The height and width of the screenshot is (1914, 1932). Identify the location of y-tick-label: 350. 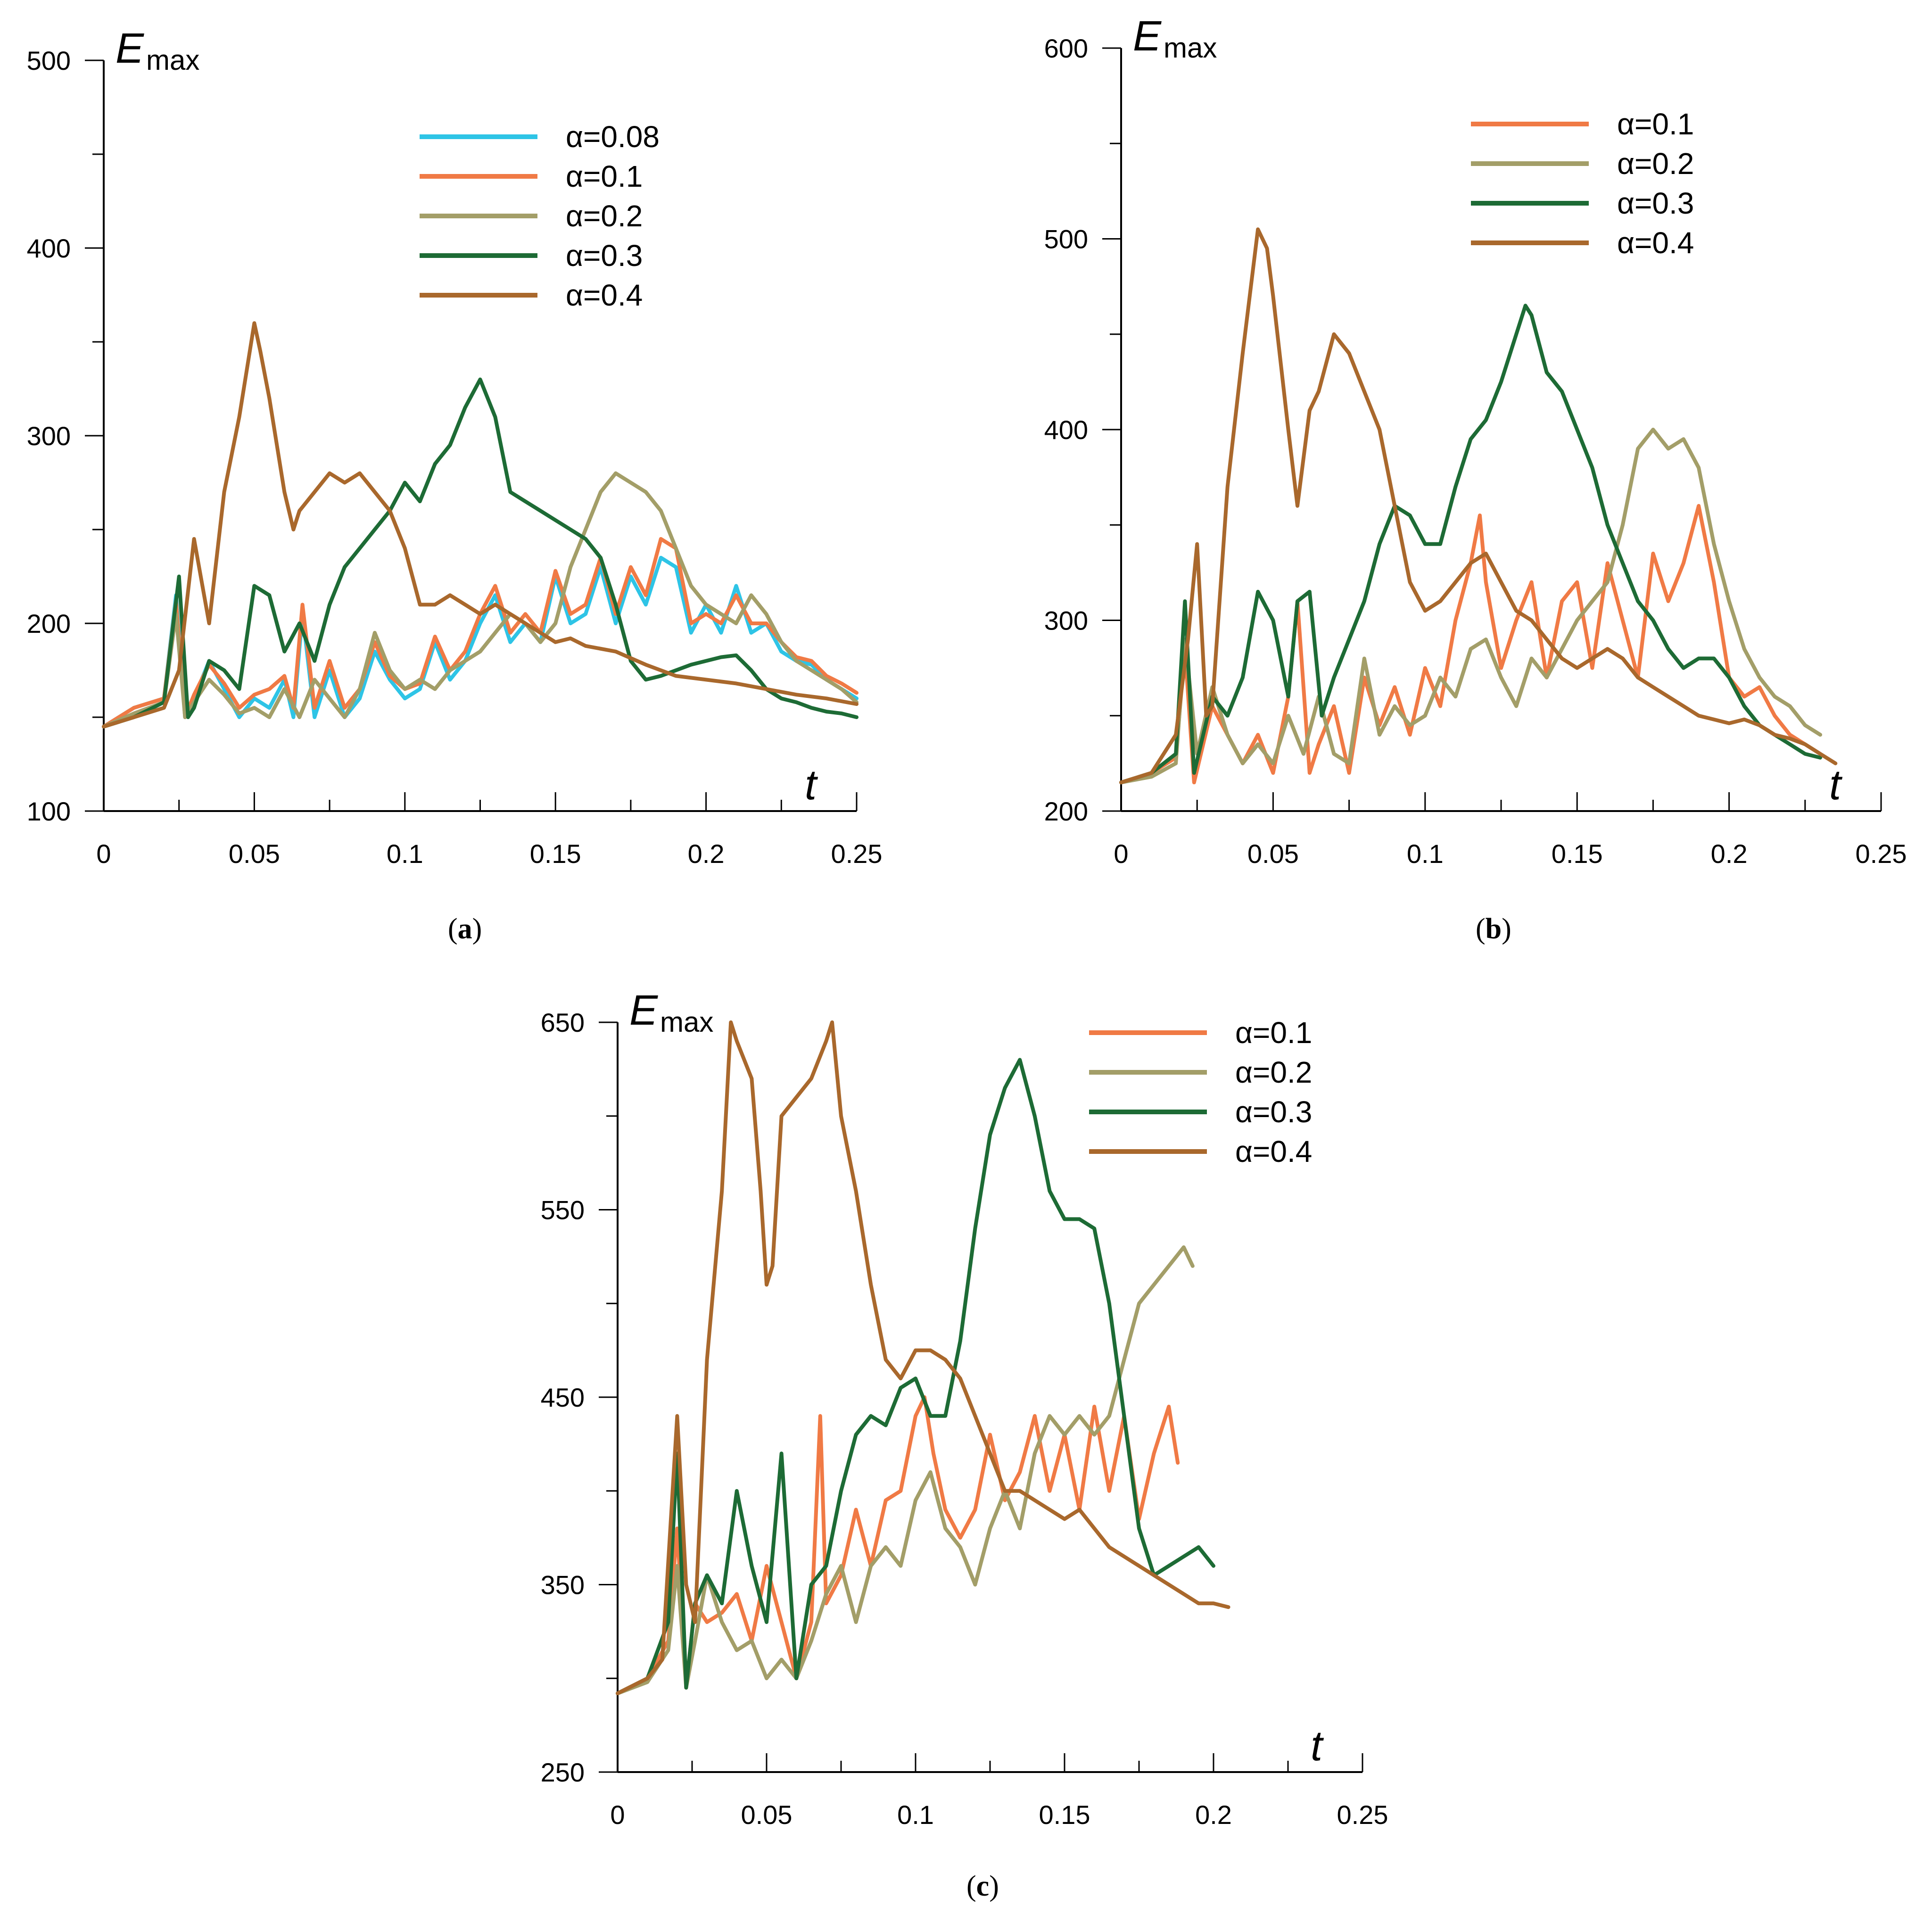
(563, 1585).